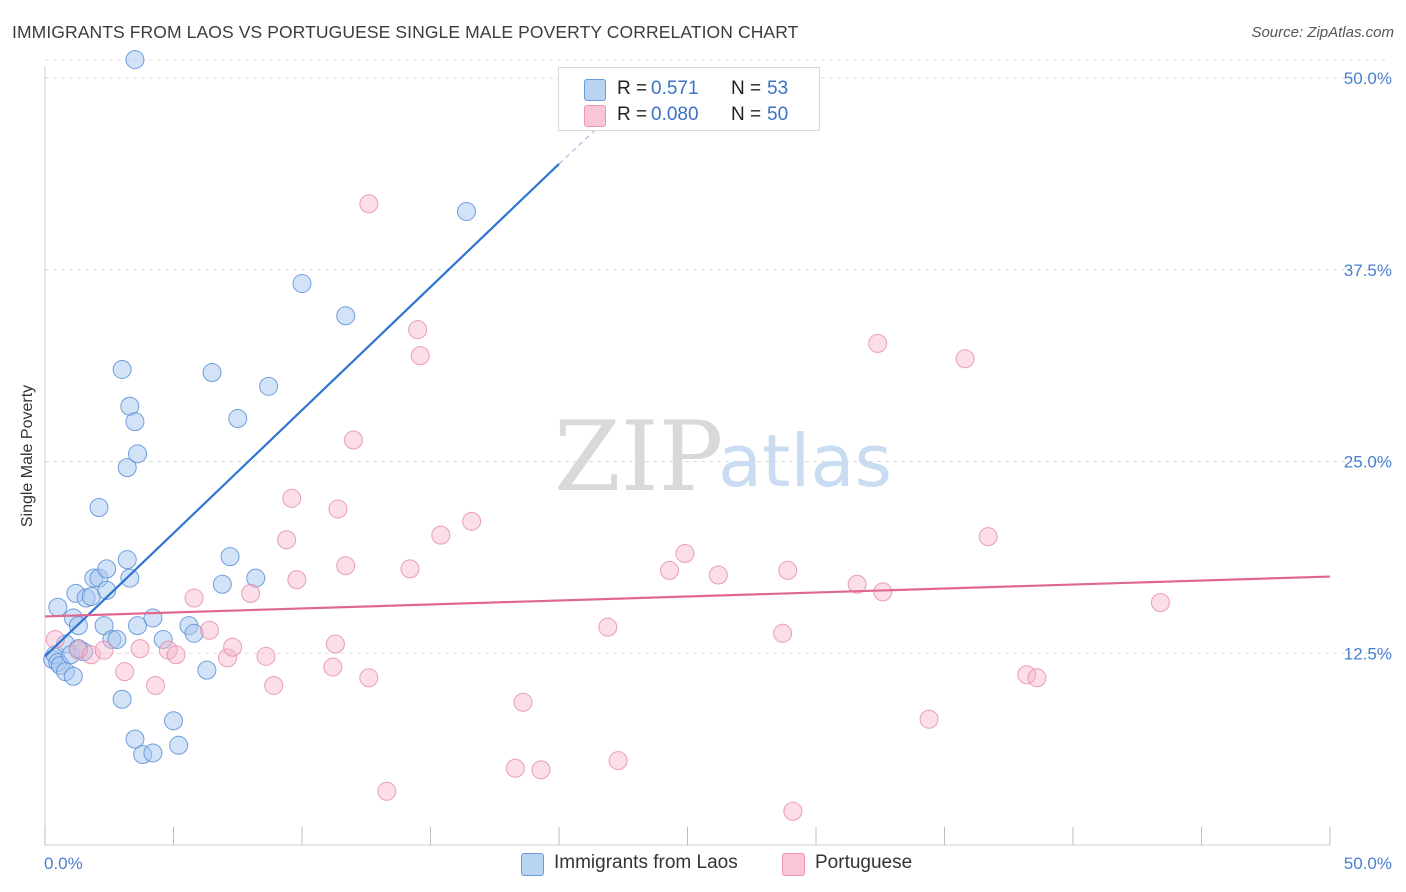  What do you see at coordinates (675, 88) in the screenshot?
I see `laos-r-value: 0.571` at bounding box center [675, 88].